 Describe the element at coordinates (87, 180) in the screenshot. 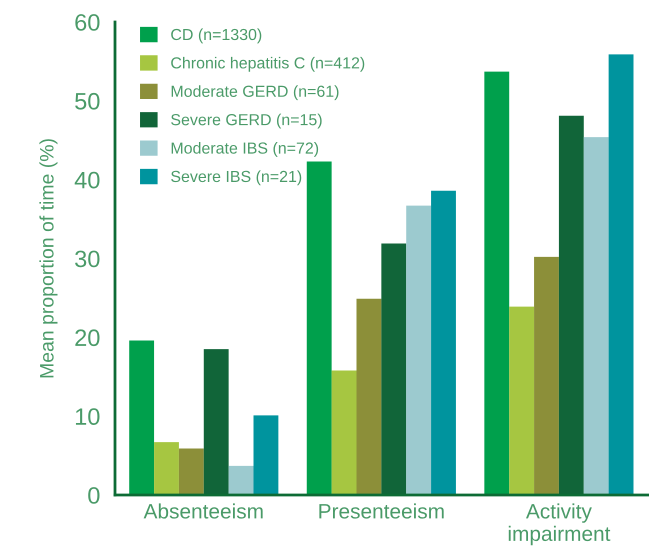

I see `y-tick-label: 40` at that location.